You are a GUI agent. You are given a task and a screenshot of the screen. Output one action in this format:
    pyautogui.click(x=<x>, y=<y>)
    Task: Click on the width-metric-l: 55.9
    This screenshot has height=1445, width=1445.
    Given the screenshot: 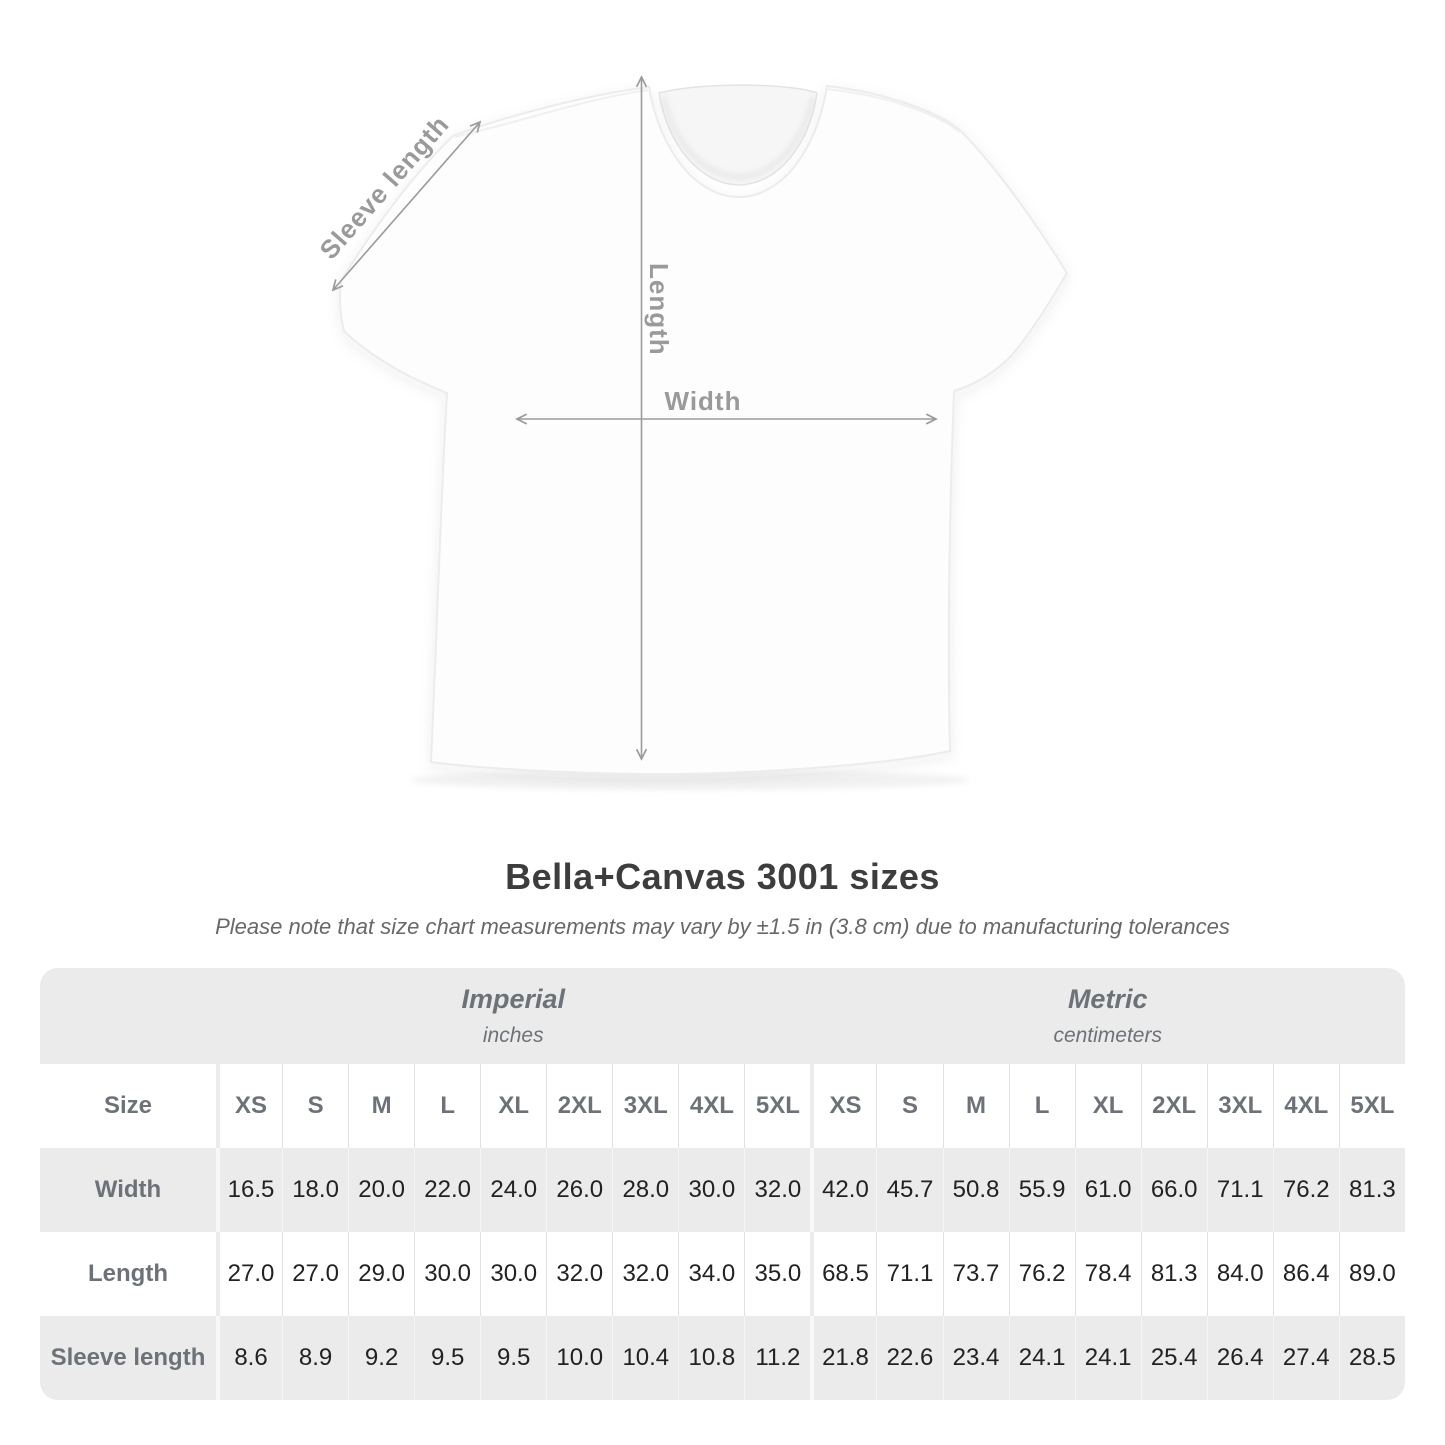 What is the action you would take?
    pyautogui.click(x=1041, y=1190)
    